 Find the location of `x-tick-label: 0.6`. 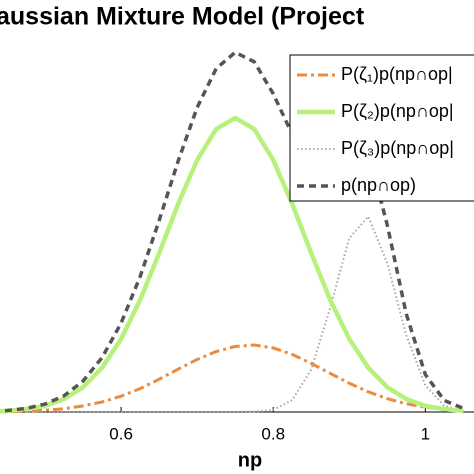

x-tick-label: 0.6 is located at coordinates (121, 433).